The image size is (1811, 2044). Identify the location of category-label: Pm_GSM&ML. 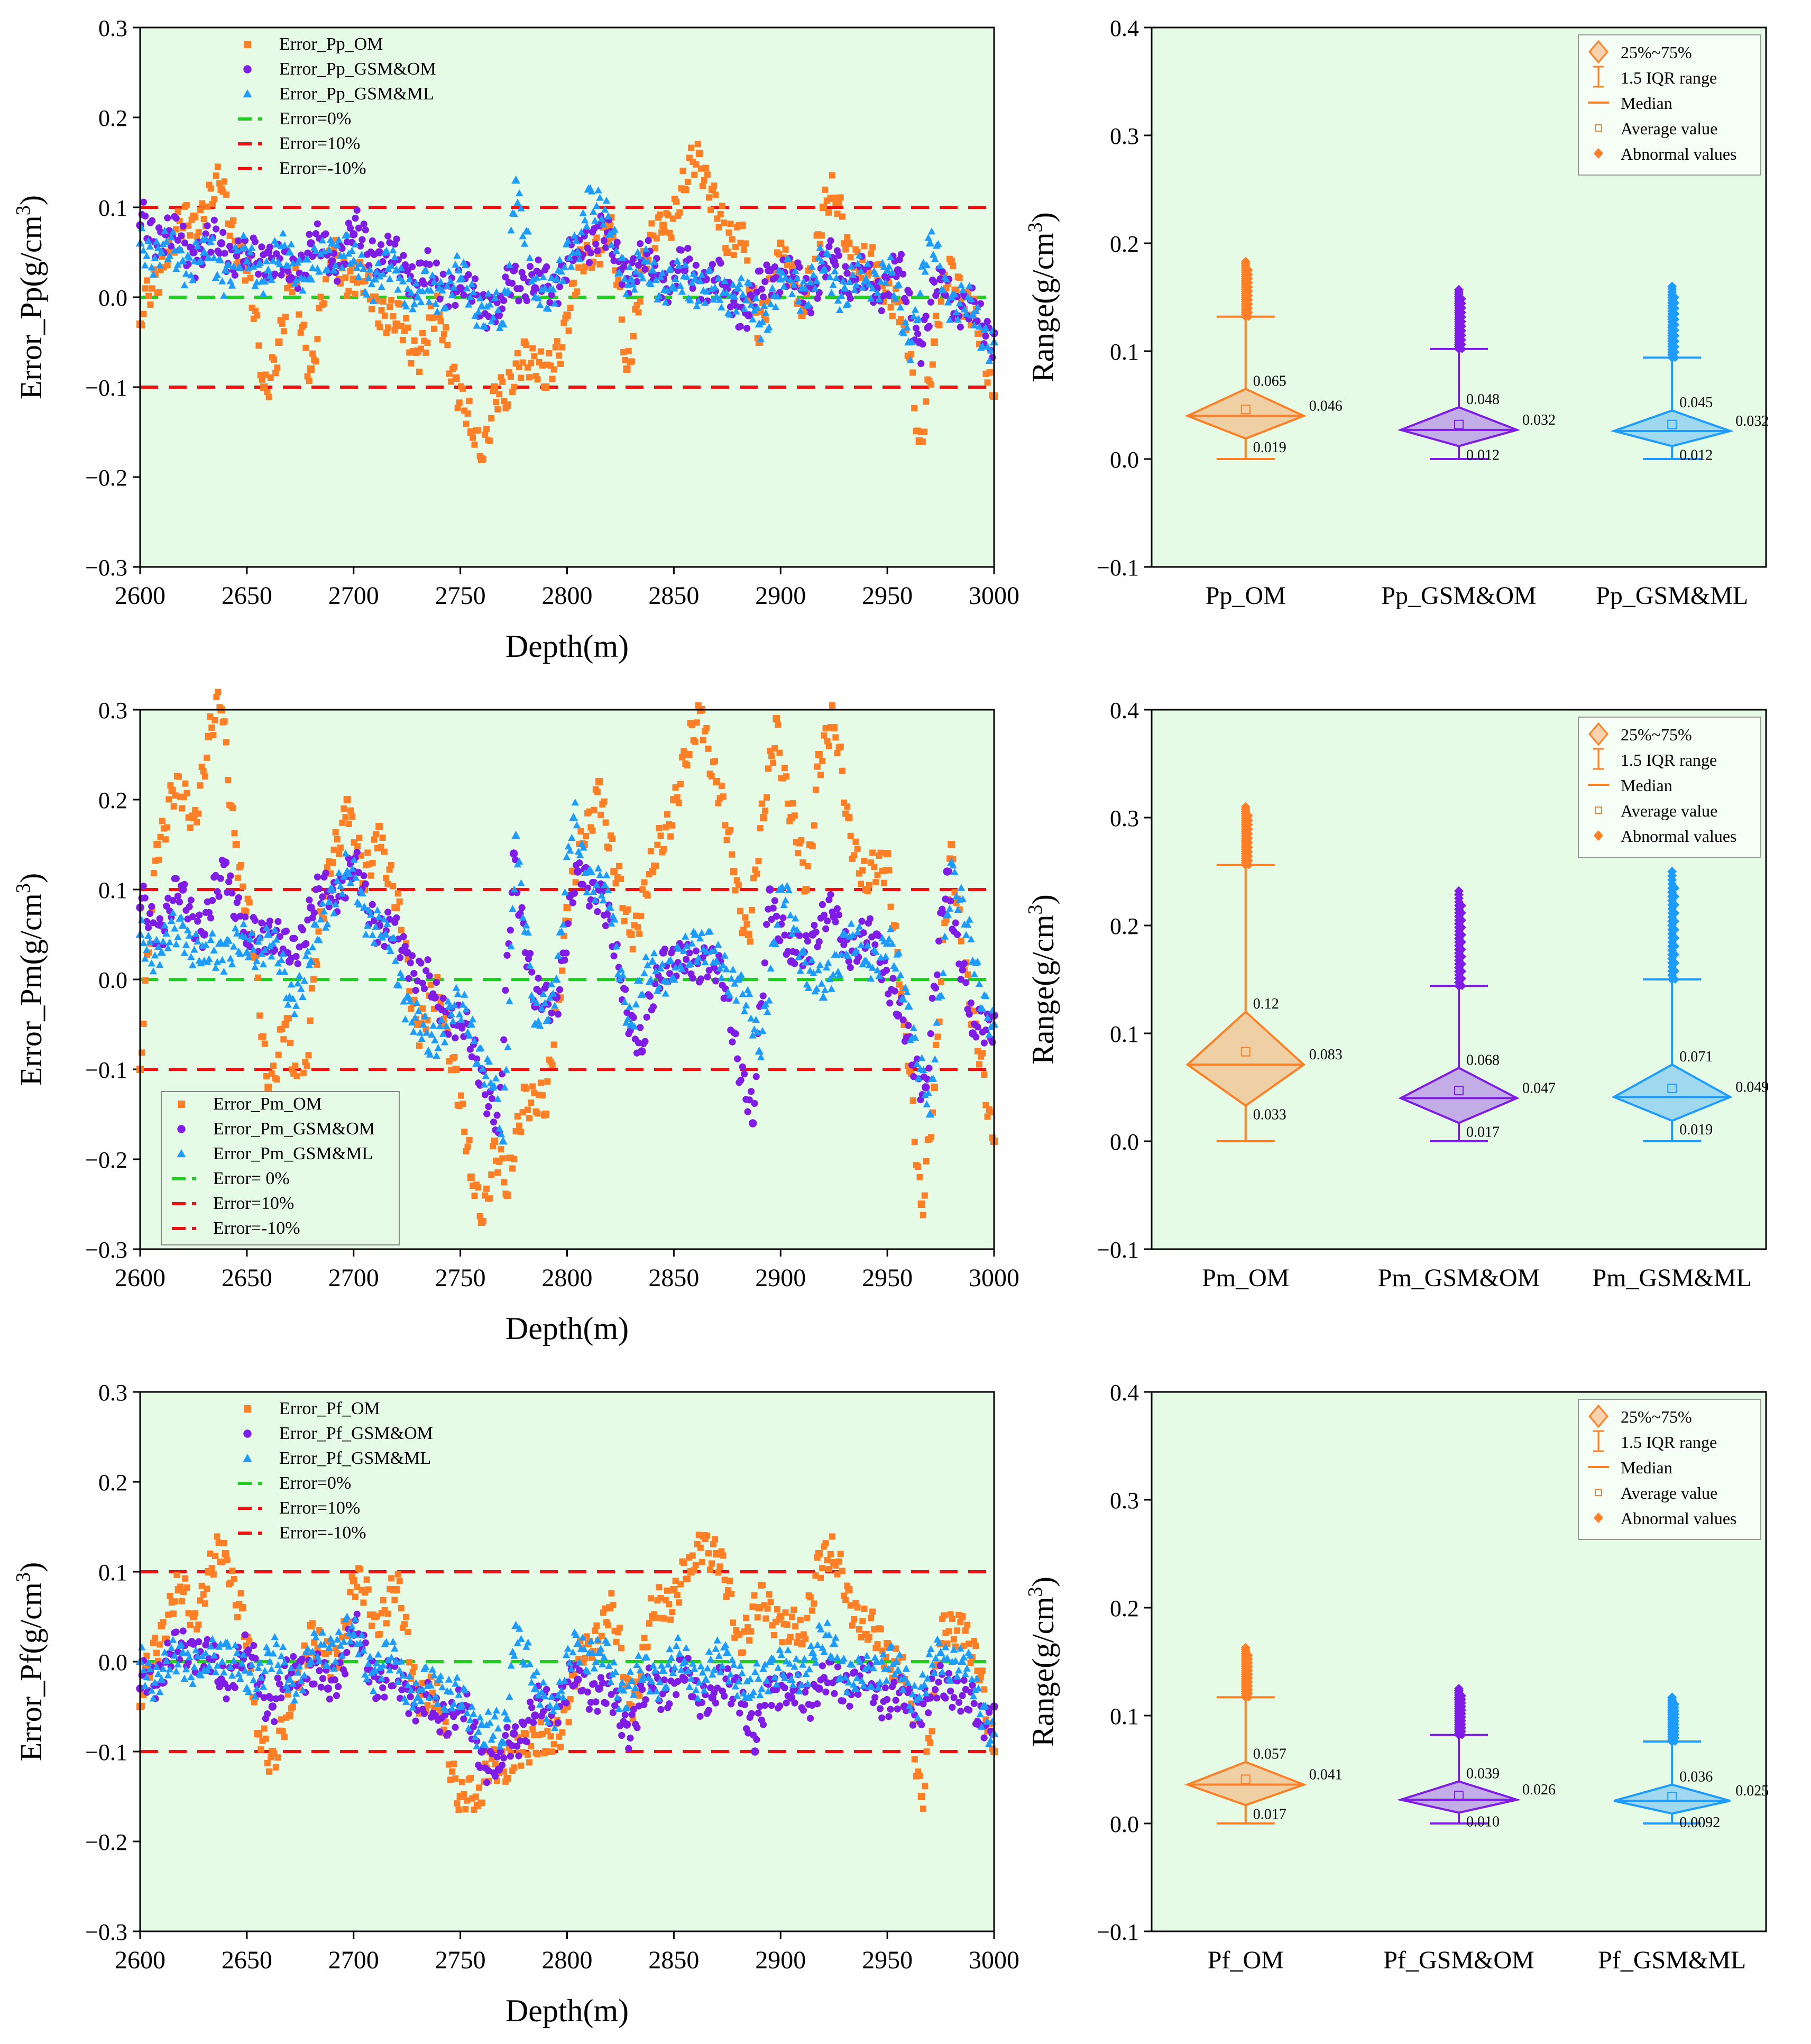
(1672, 1278).